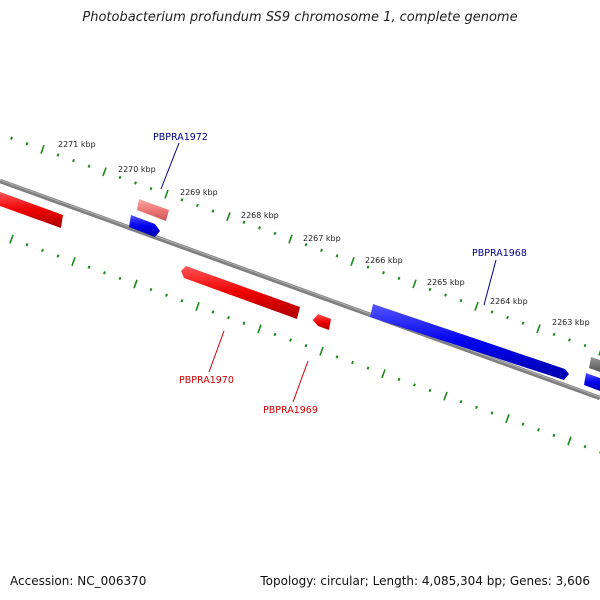 This screenshot has height=600, width=600. I want to click on leader-line-pbpra1969, so click(300, 381).